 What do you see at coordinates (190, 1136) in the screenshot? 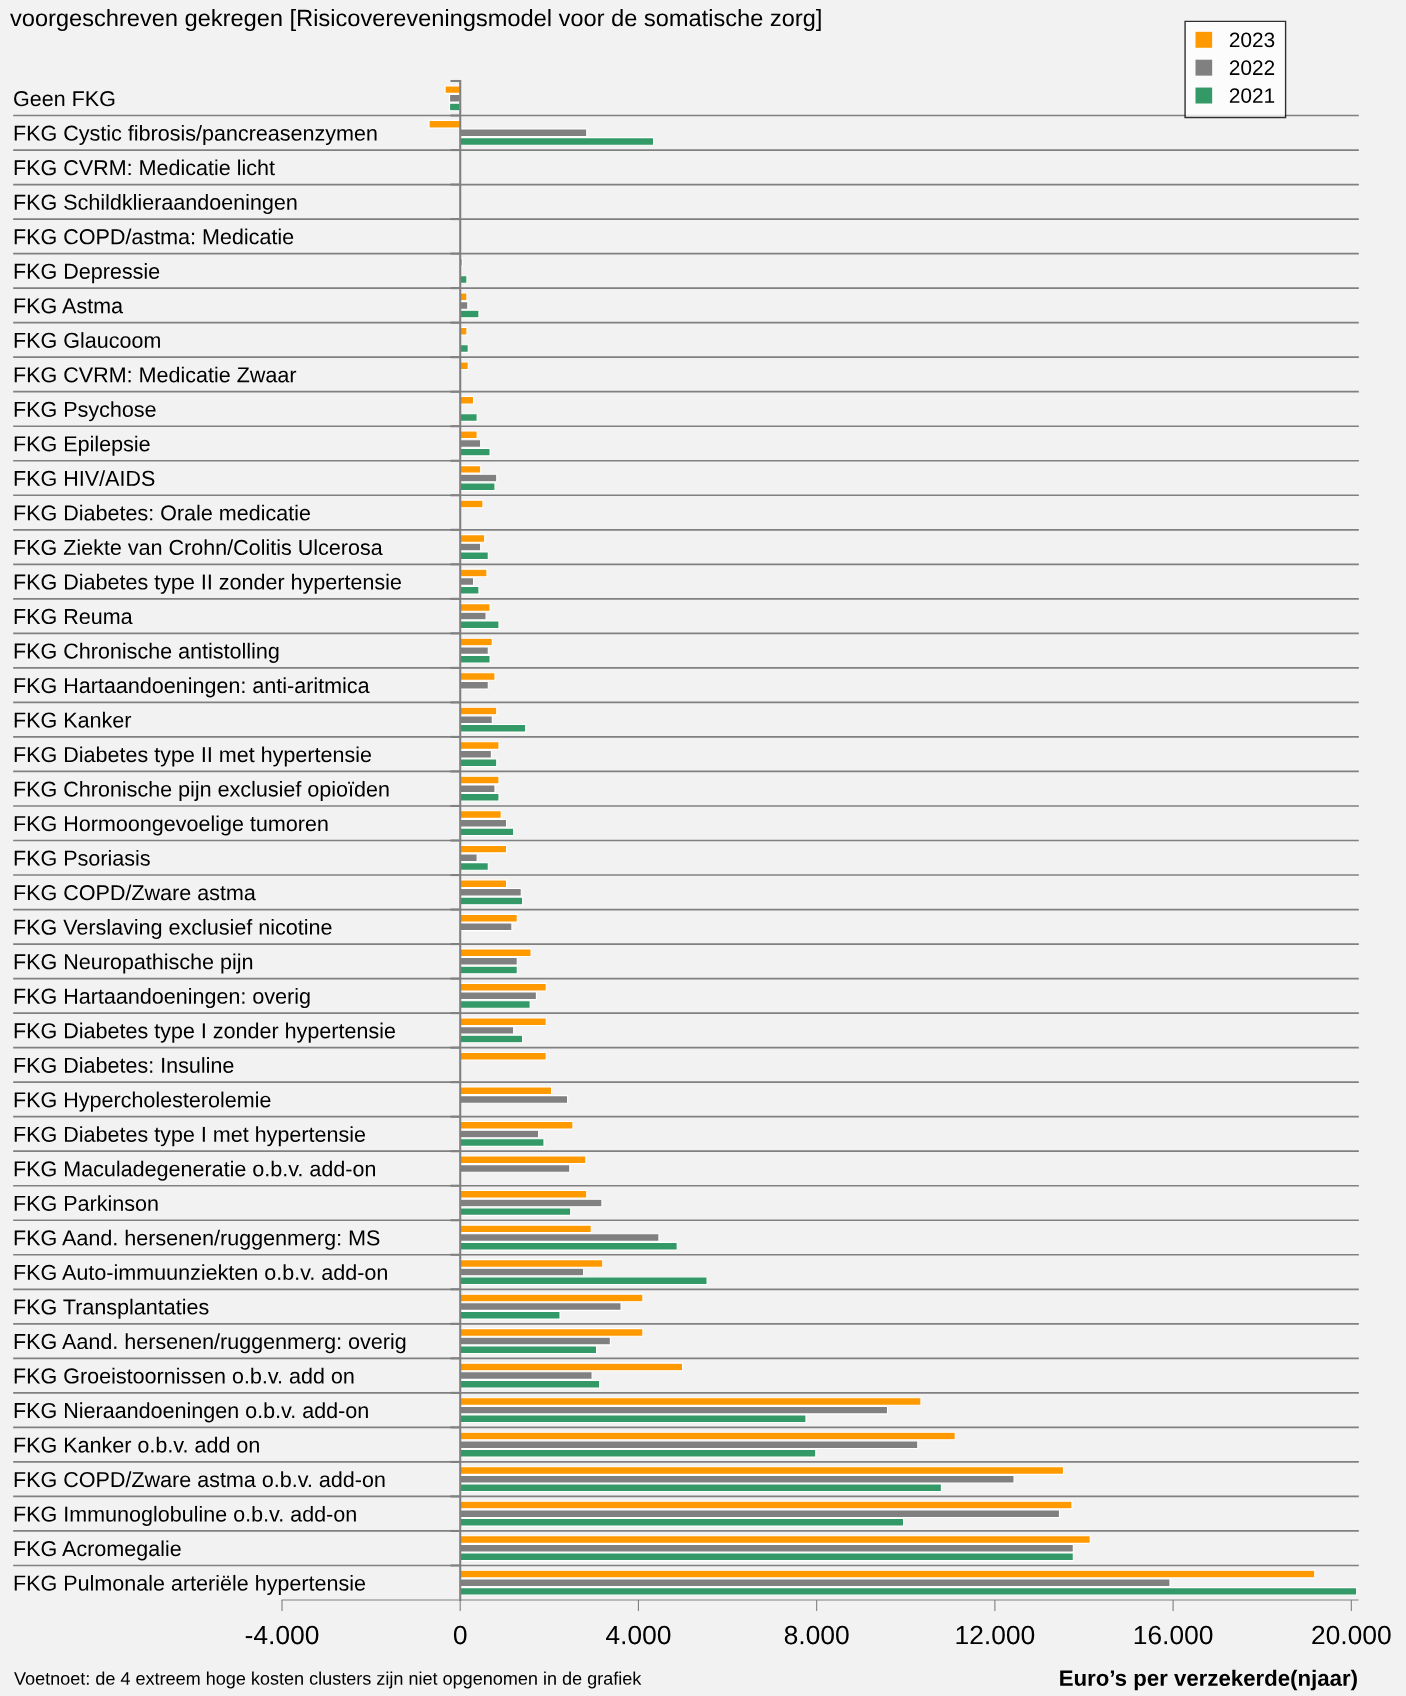
I see `y-tick-label: FKG Diabetes type I met hypertensie` at bounding box center [190, 1136].